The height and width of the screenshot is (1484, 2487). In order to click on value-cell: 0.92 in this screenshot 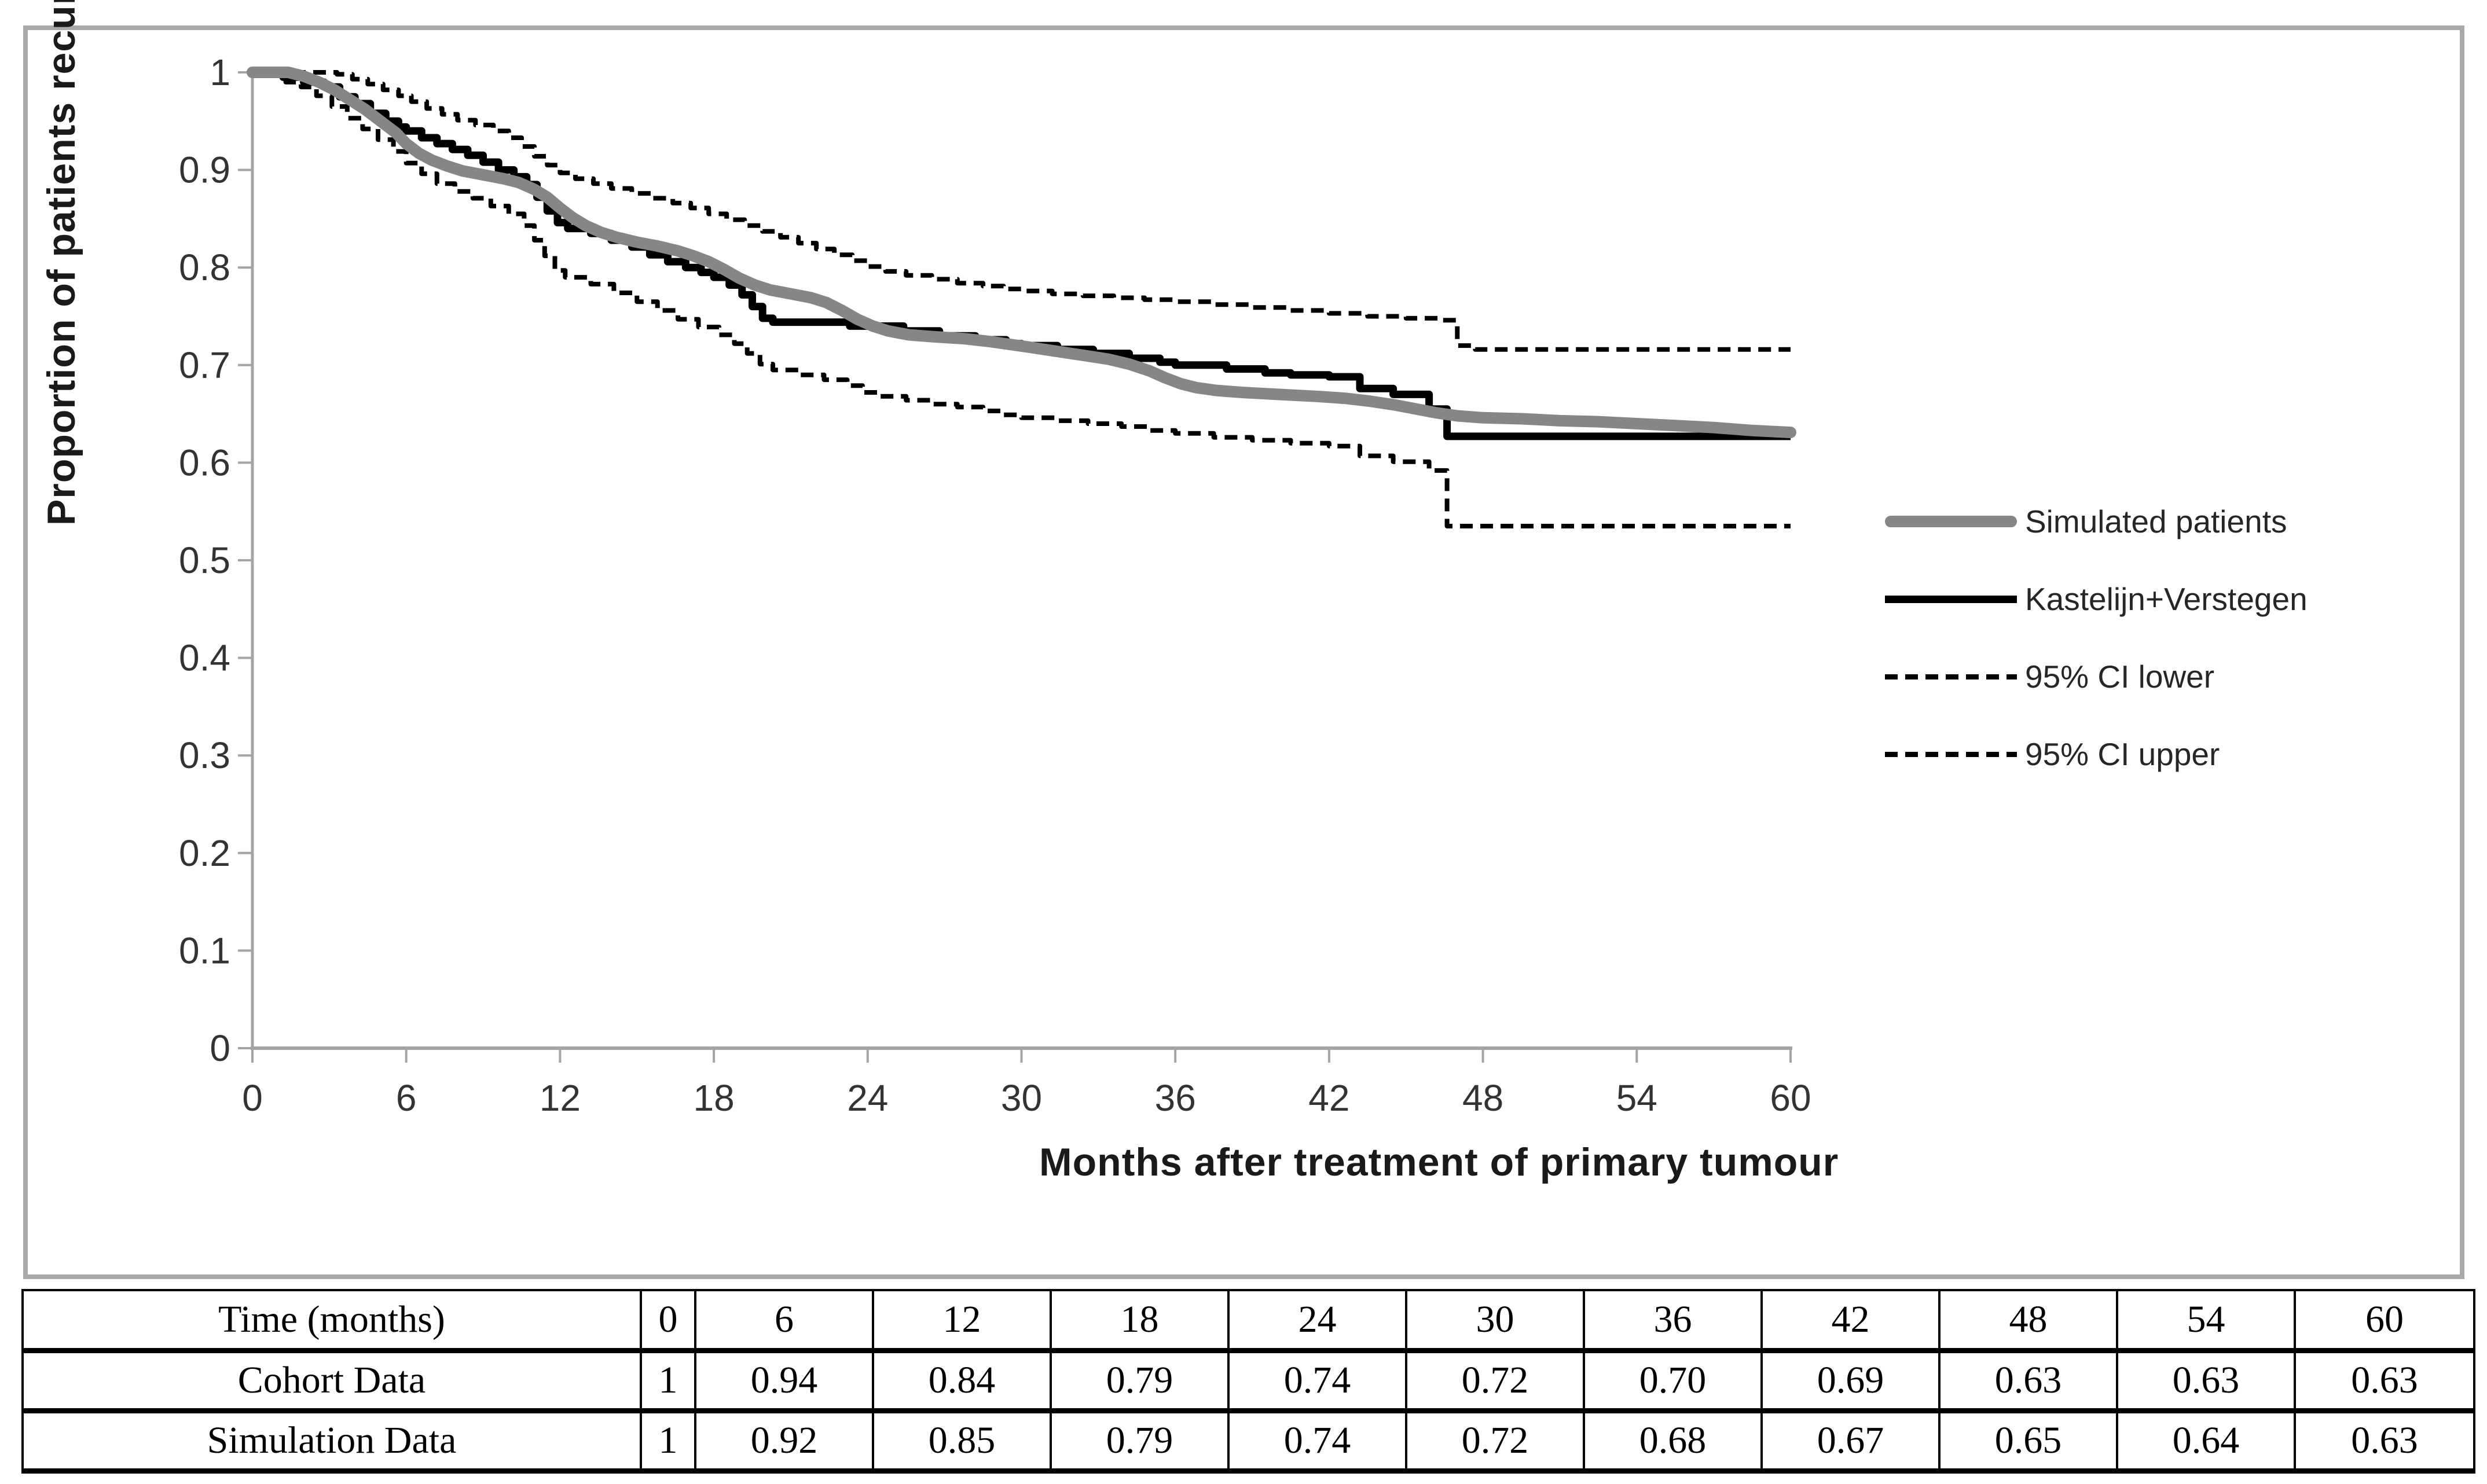, I will do `click(784, 1442)`.